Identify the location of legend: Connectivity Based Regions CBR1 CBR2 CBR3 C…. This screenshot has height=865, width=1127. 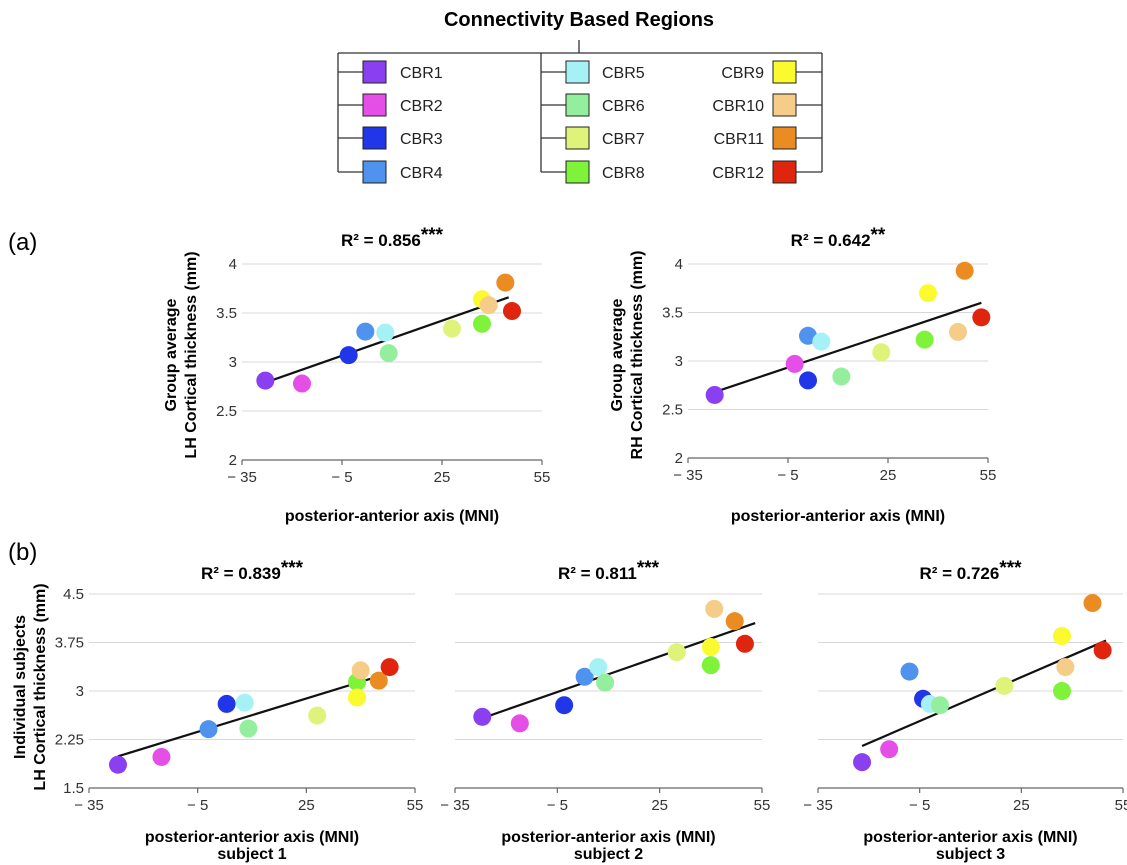
(580, 96).